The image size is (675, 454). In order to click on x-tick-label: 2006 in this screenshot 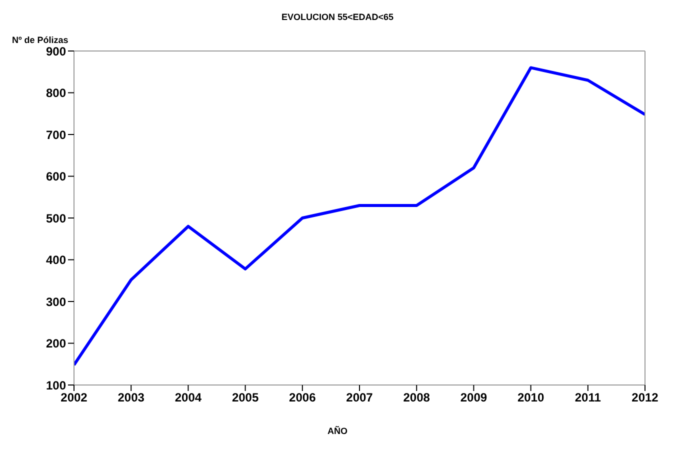, I will do `click(302, 397)`.